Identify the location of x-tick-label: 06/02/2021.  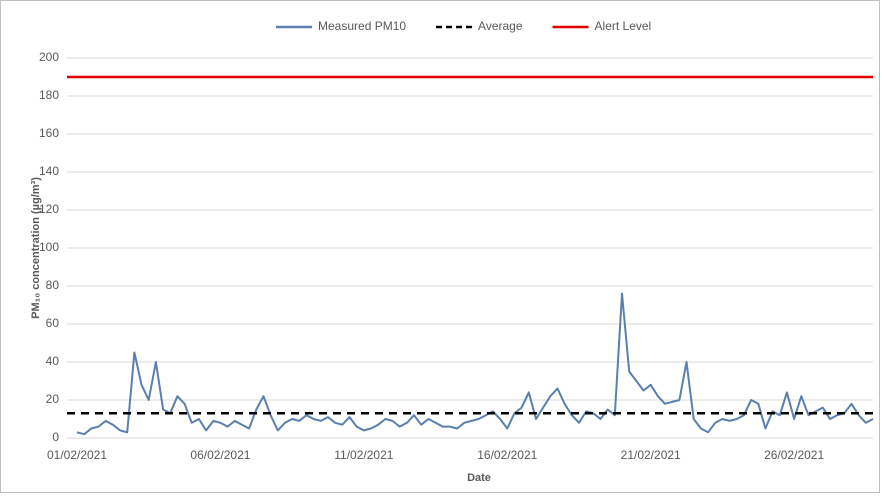
(220, 455).